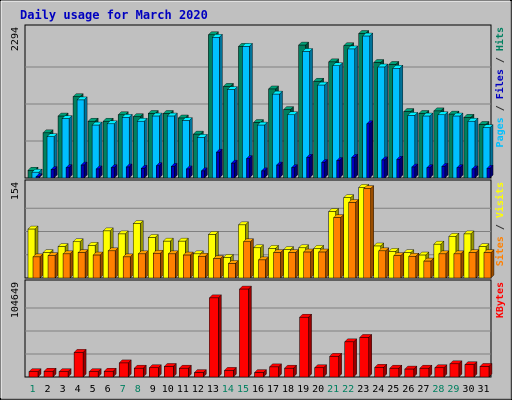  I want to click on x-tick-label-day: 2, so click(48, 389).